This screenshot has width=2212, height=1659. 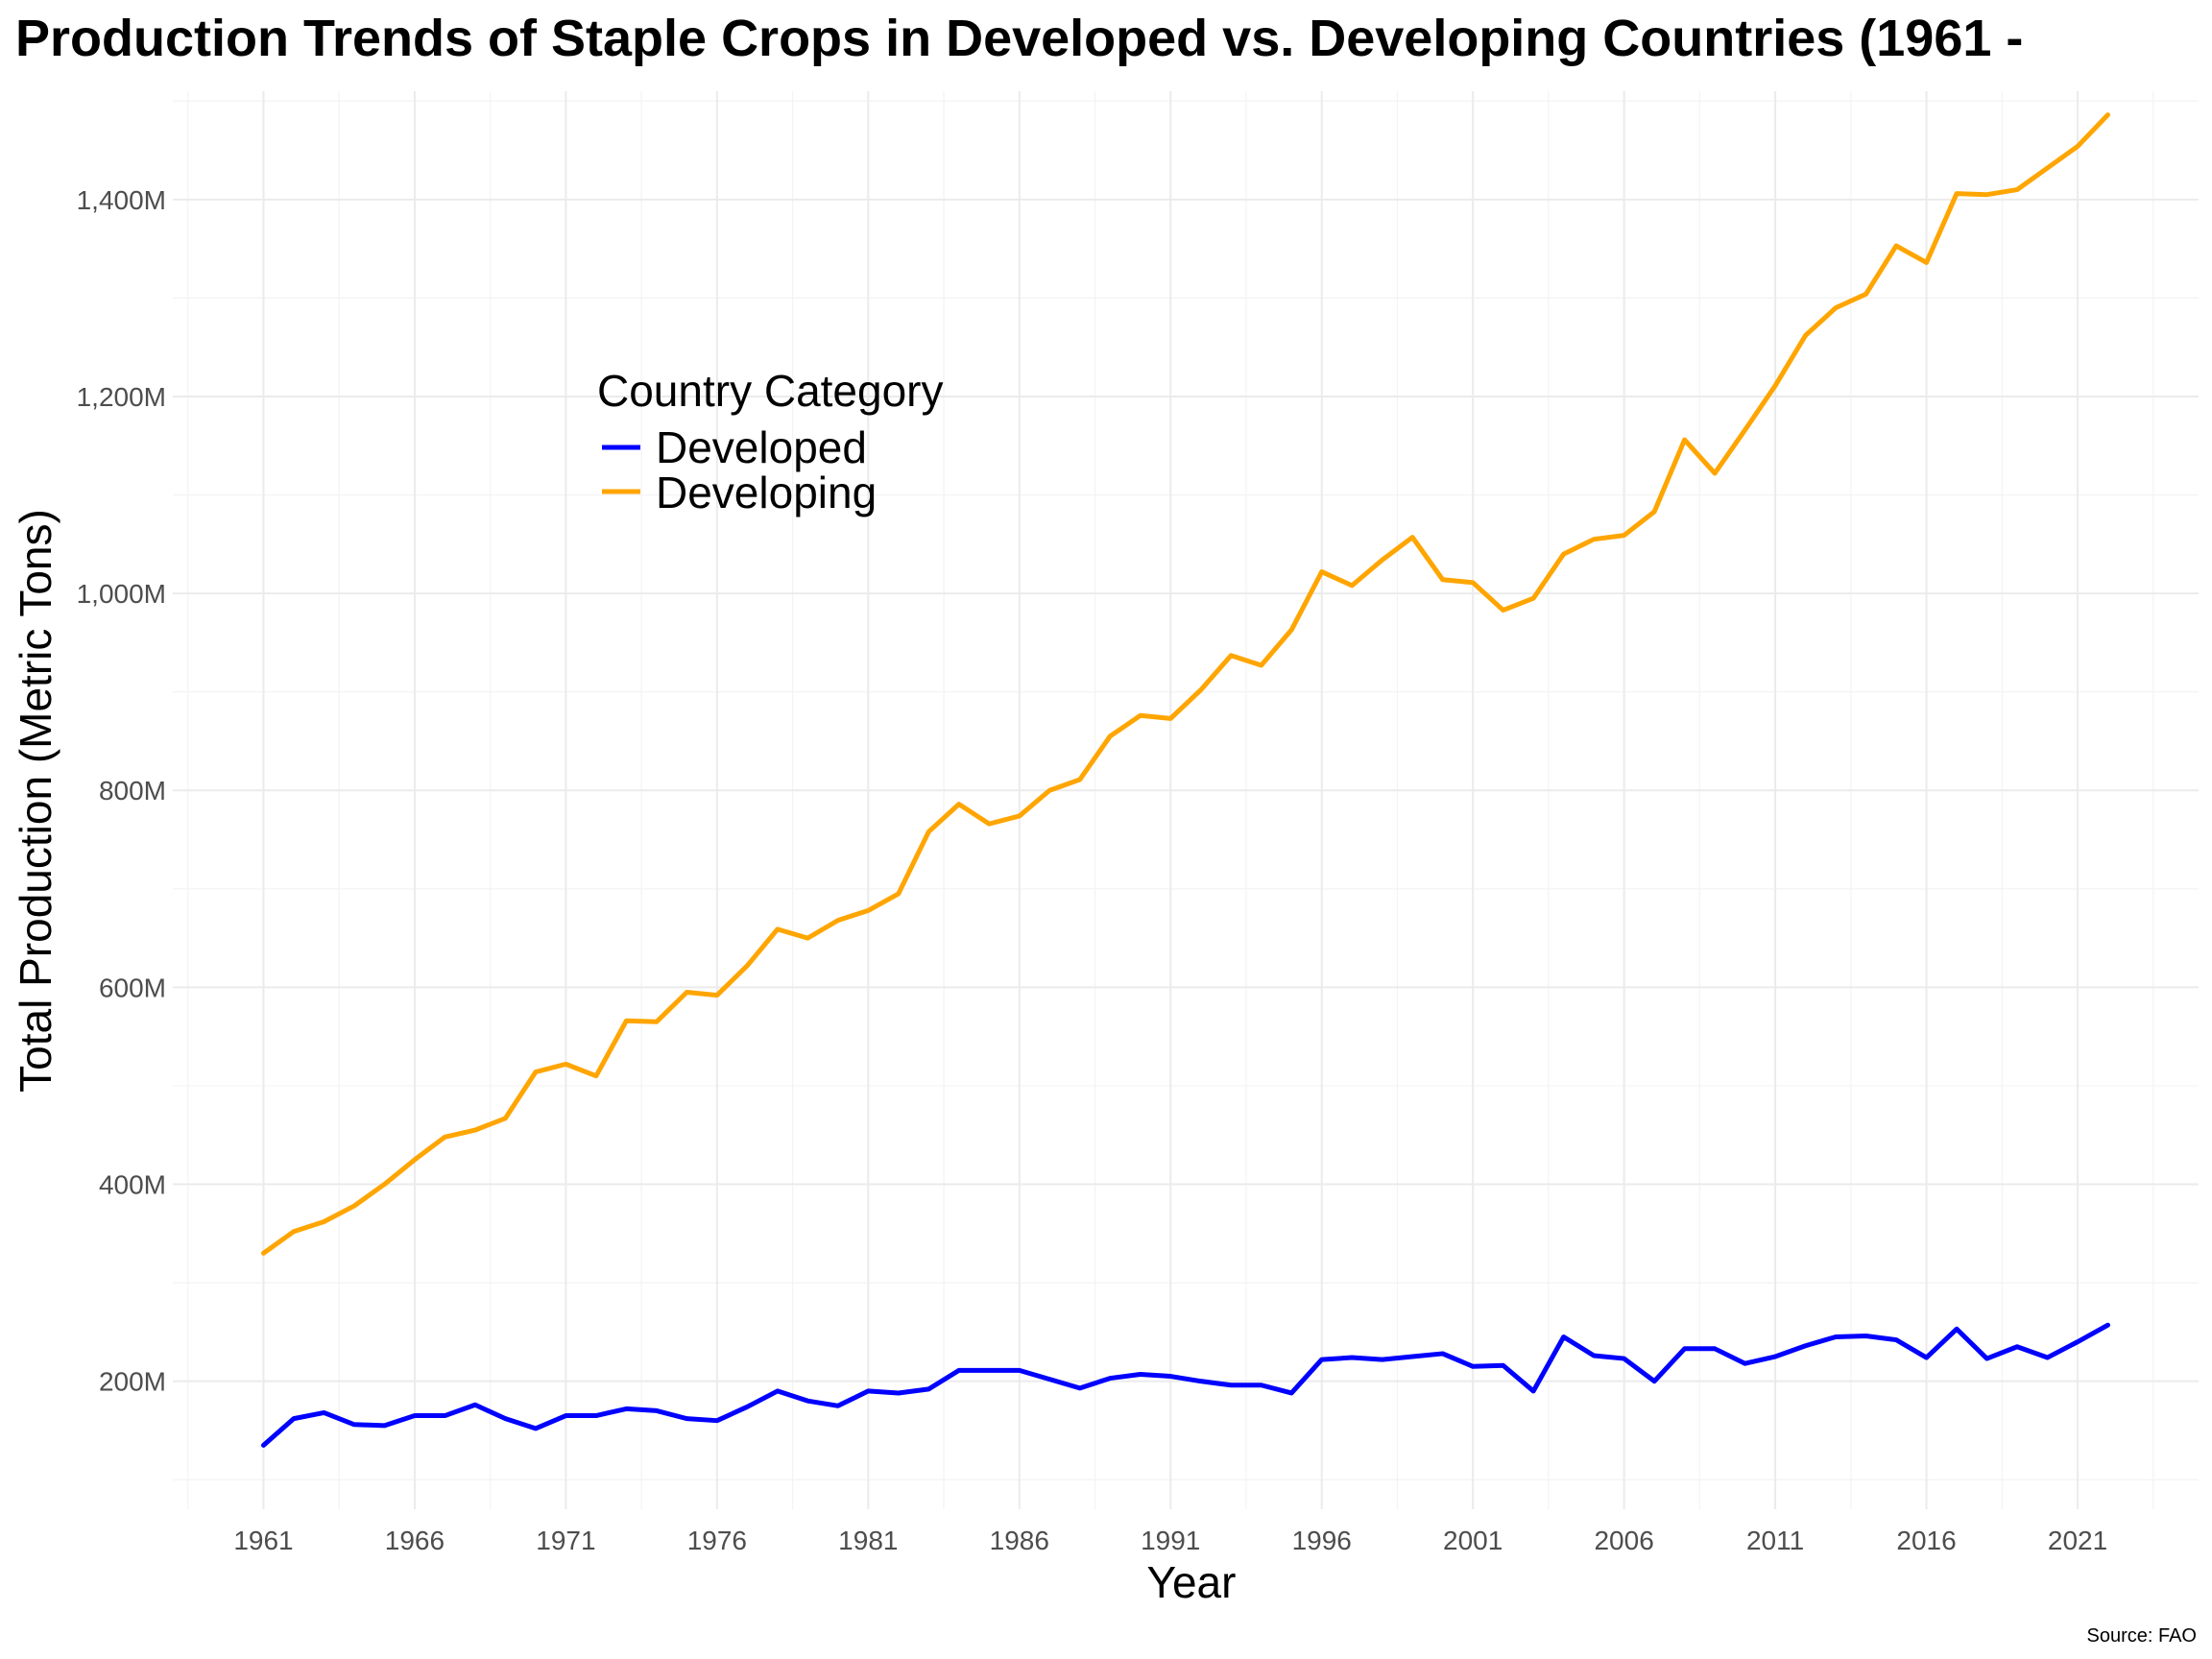 I want to click on legend-label-developed: Developed, so click(x=761, y=447).